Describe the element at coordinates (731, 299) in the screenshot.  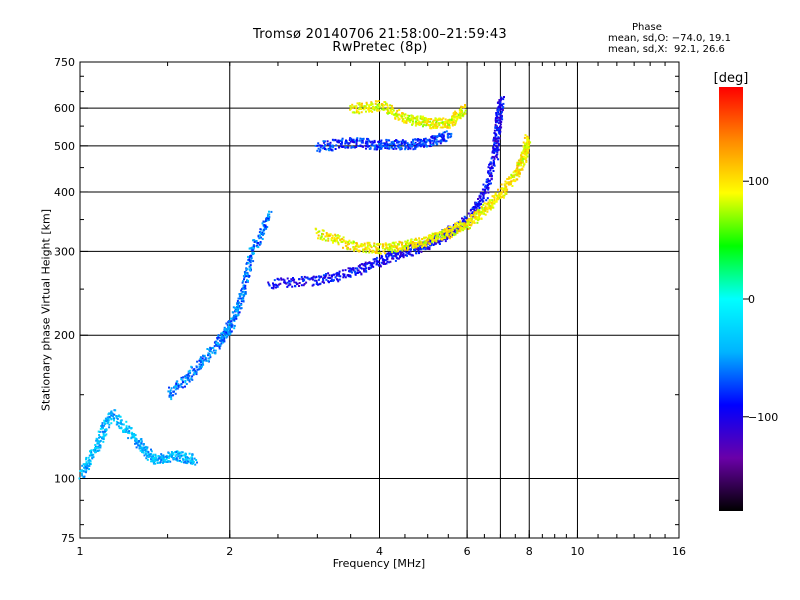
I see `colorbar` at that location.